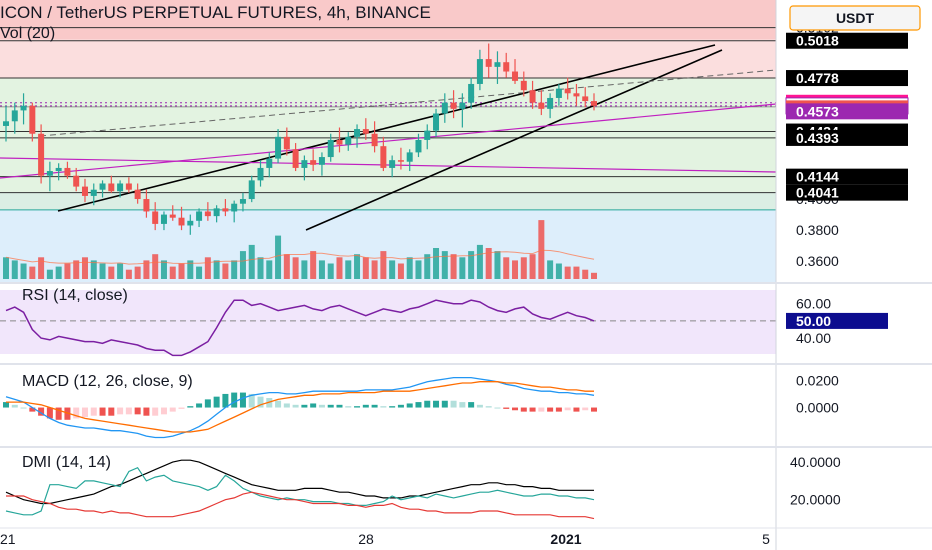 This screenshot has width=932, height=550. Describe the element at coordinates (815, 500) in the screenshot. I see `dmi-axis-label: 20.0000` at that location.